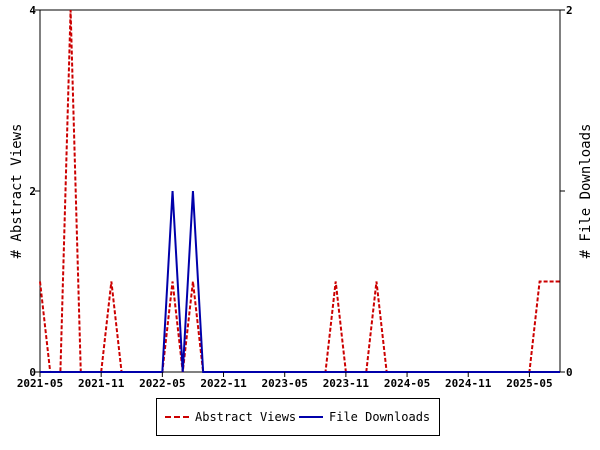 This screenshot has height=450, width=600. I want to click on legend-item-file-downloads: File Downloads, so click(364, 417).